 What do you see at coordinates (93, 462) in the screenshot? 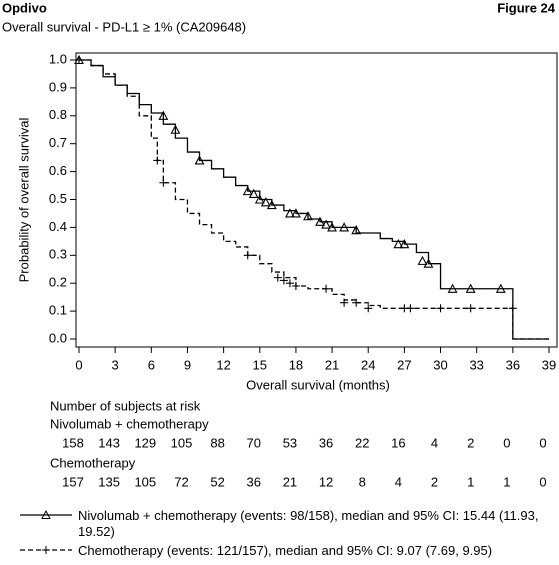
I see `risk-row-name: Chemotherapy` at bounding box center [93, 462].